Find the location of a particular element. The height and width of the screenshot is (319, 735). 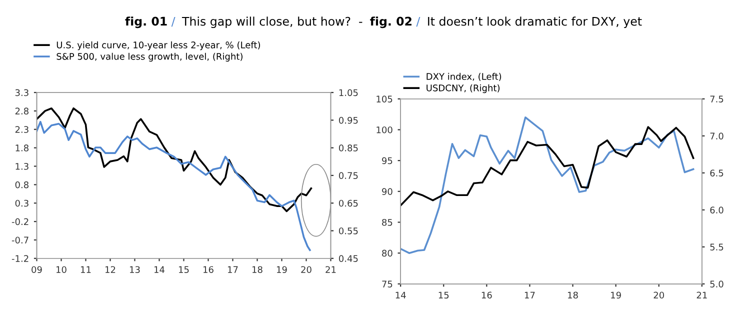

x-tick-label: 10 is located at coordinates (61, 270).